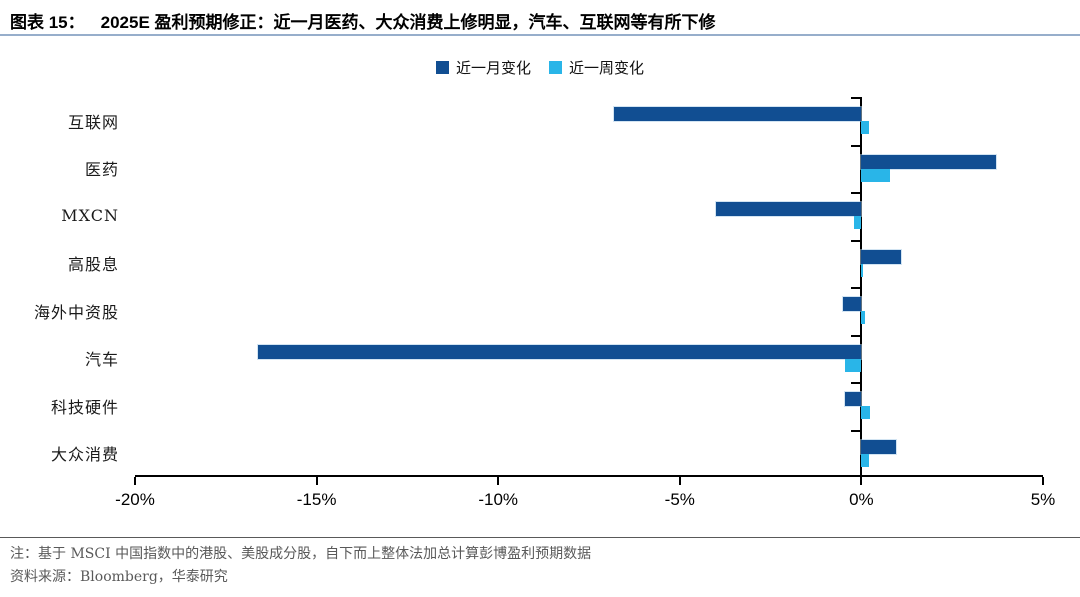  I want to click on category-label: 互联网, so click(93, 122).